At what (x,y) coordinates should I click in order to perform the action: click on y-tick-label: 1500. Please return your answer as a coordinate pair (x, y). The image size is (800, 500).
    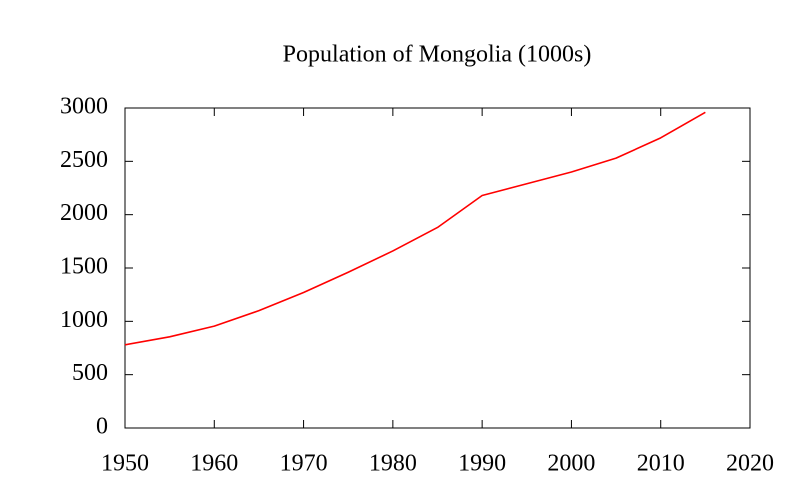
    Looking at the image, I should click on (84, 267).